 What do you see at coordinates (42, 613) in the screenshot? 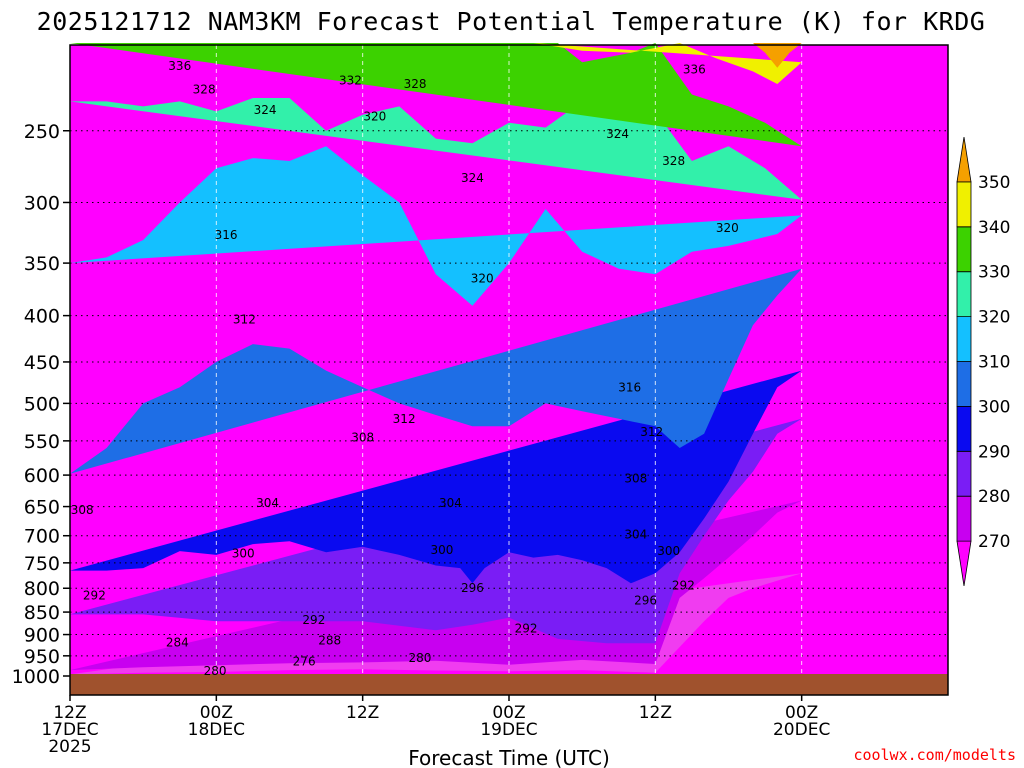
I see `y-tick-label: 850` at bounding box center [42, 613].